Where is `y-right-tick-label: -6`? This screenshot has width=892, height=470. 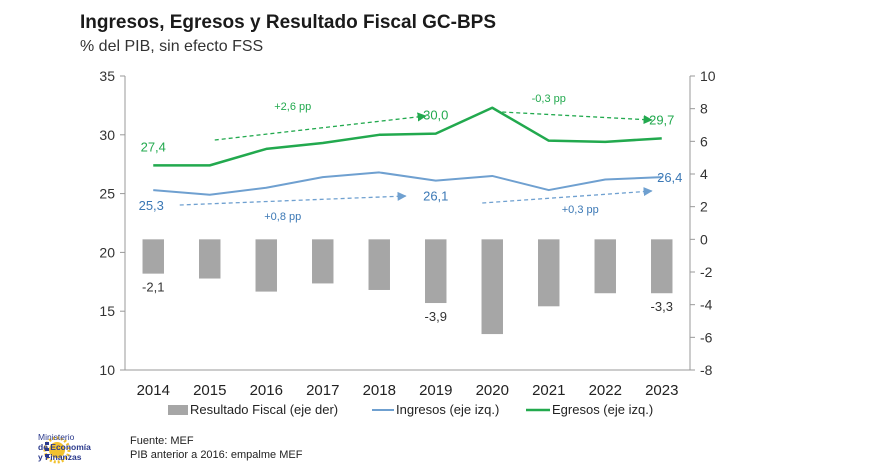 y-right-tick-label: -6 is located at coordinates (706, 337).